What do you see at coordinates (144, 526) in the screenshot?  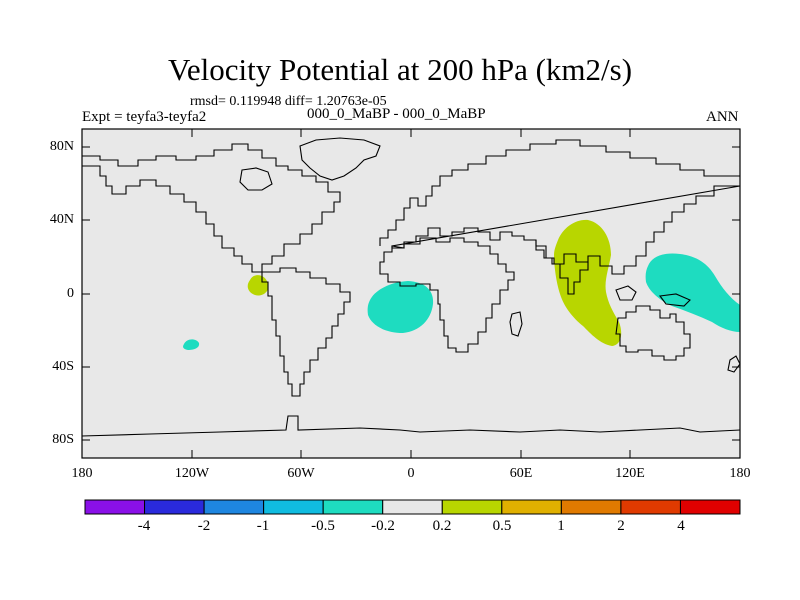 I see `colorbar-label: -4` at bounding box center [144, 526].